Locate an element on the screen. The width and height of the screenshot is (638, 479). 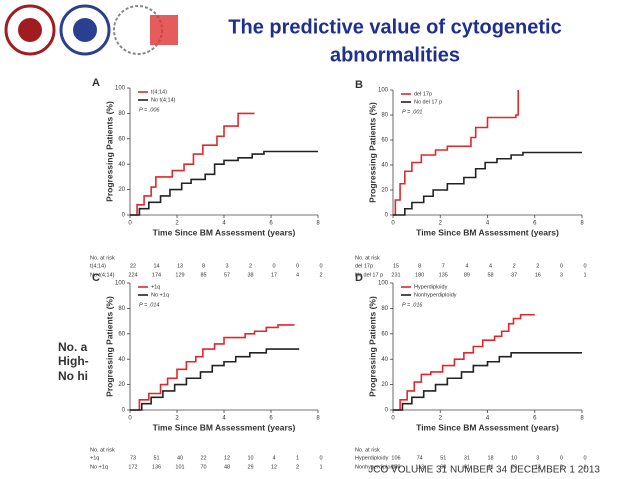
risk-count: 16 is located at coordinates (538, 275).